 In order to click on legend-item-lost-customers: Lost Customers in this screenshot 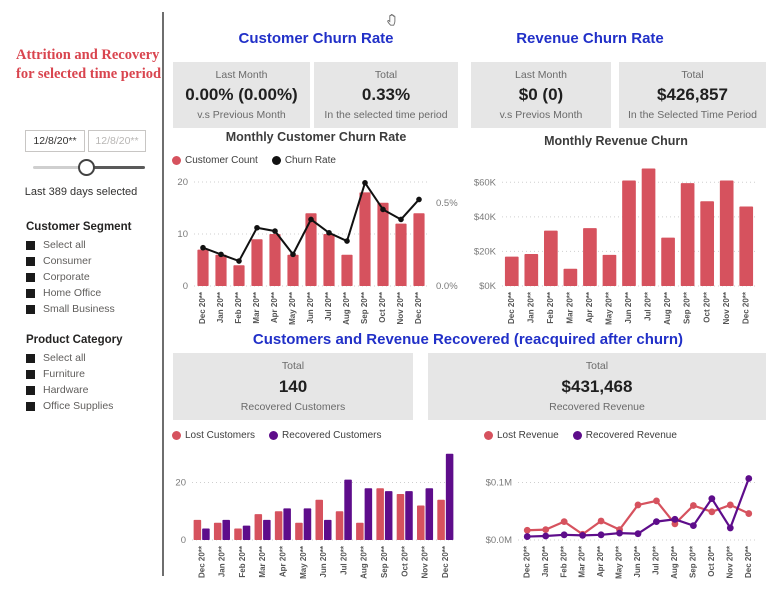, I will do `click(213, 435)`.